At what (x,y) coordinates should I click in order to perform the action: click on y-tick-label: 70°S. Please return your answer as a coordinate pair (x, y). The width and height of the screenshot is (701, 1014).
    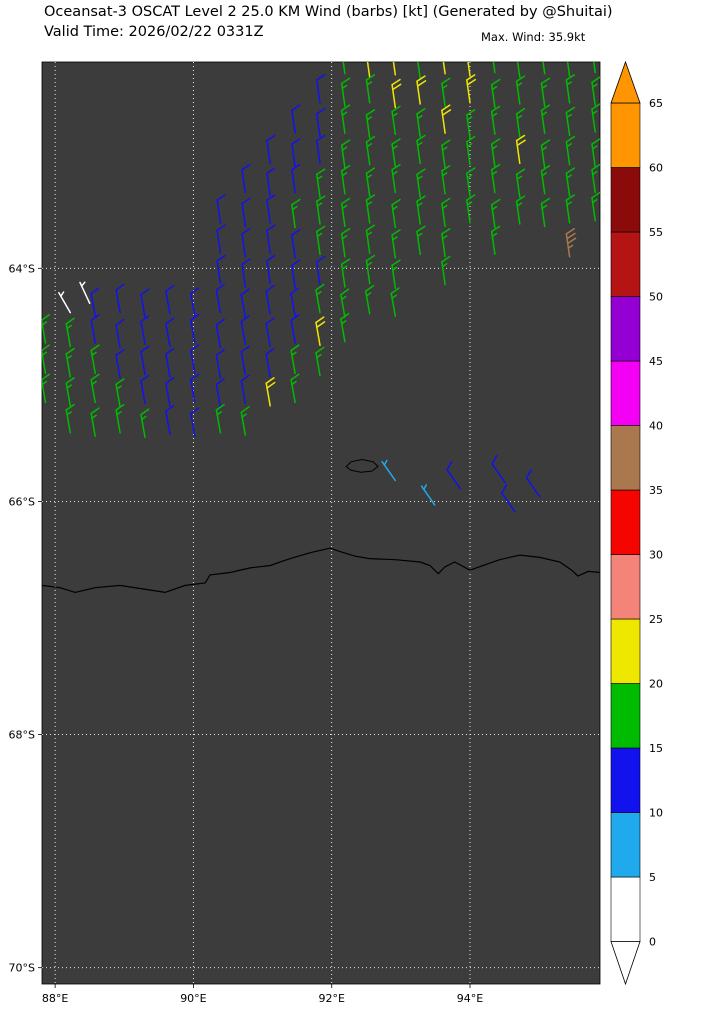
    Looking at the image, I should click on (22, 968).